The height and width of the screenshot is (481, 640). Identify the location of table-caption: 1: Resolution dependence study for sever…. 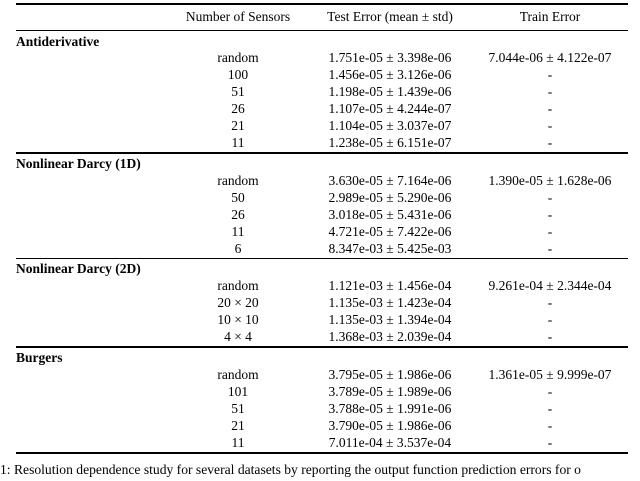
(290, 469).